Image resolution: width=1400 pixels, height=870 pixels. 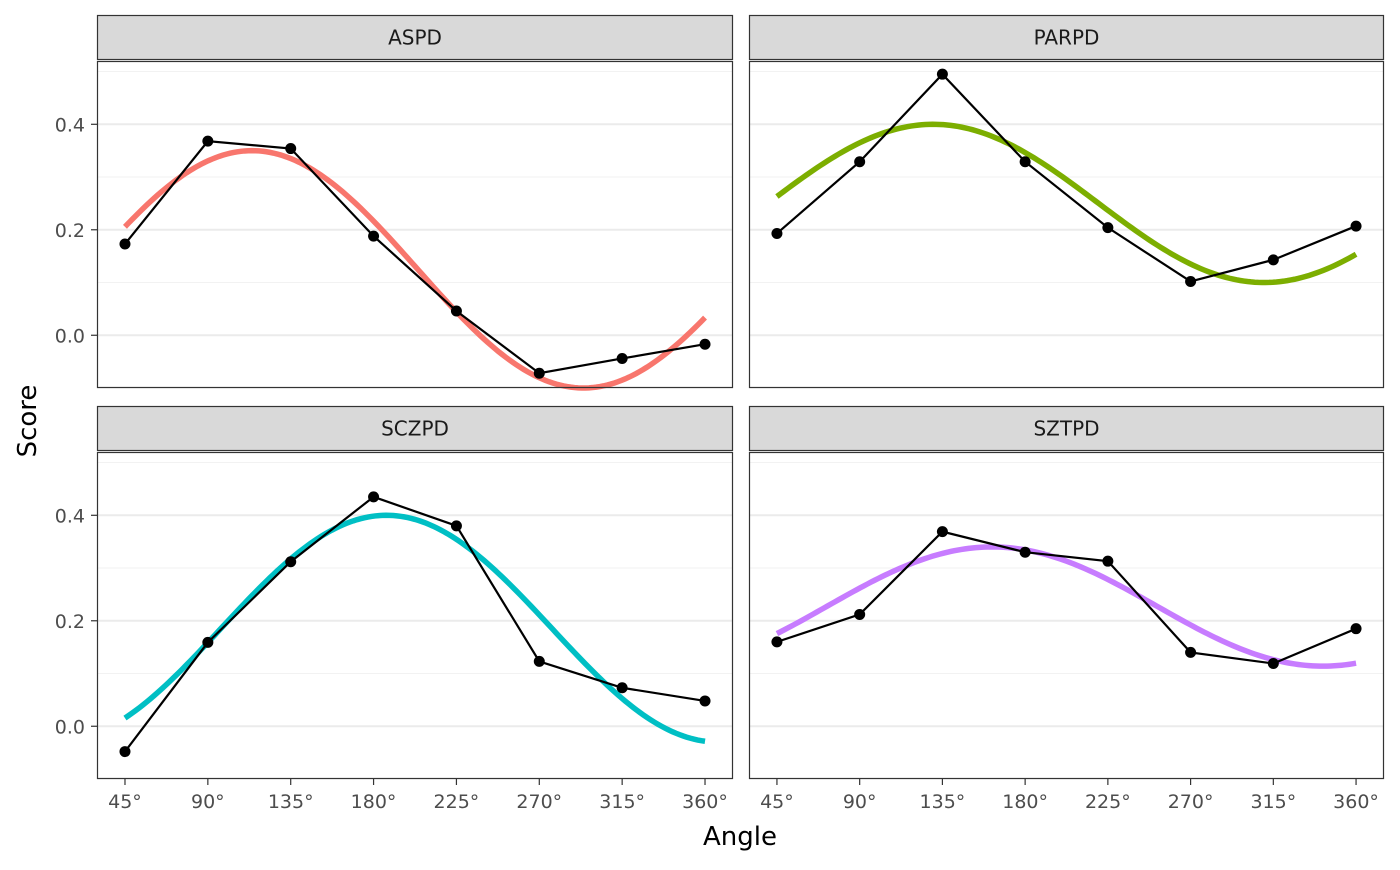 What do you see at coordinates (28, 421) in the screenshot?
I see `y-axis-title: Score` at bounding box center [28, 421].